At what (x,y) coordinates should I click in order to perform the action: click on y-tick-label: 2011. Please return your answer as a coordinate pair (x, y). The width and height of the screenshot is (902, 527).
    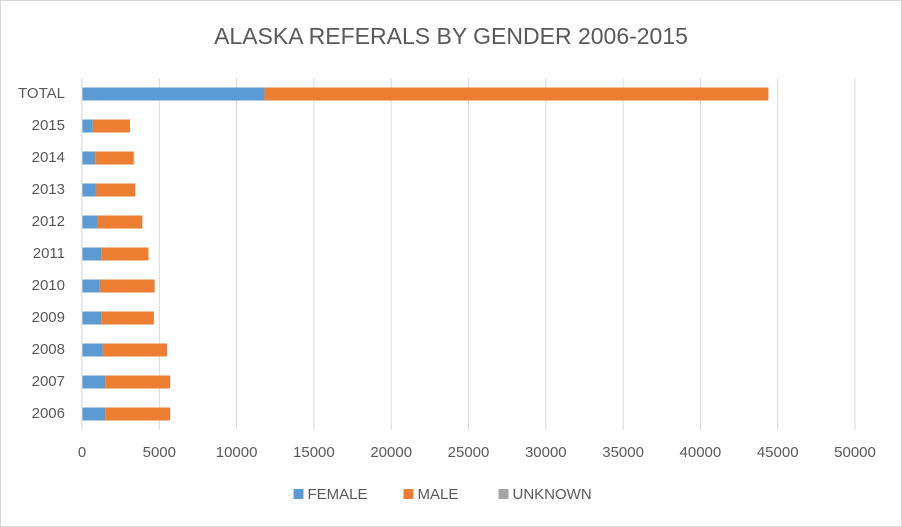
    Looking at the image, I should click on (49, 253).